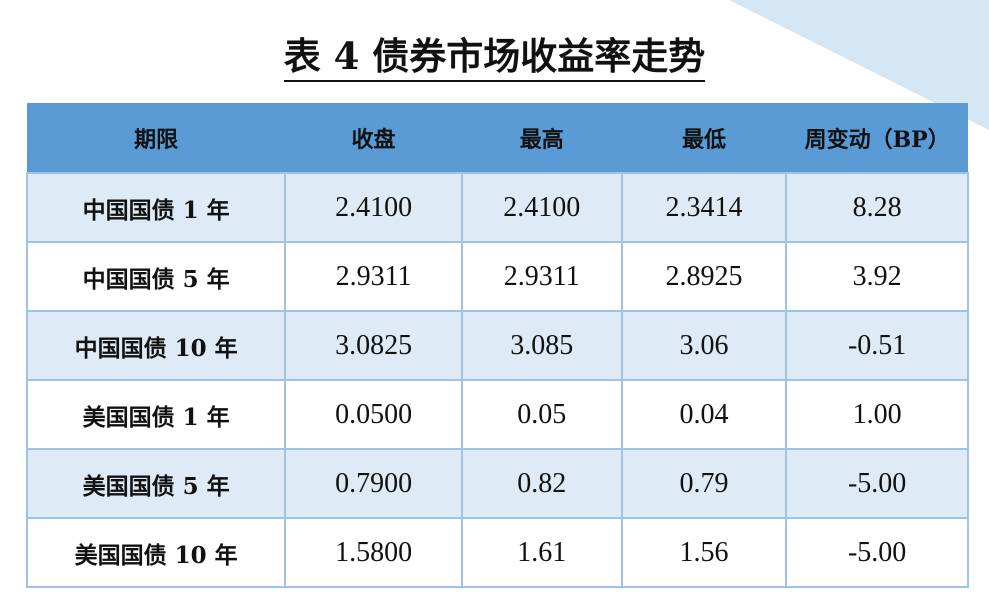 The width and height of the screenshot is (989, 595). I want to click on header-row: 期限 收盘 最高 最低 周变动（BP）, so click(497, 138).